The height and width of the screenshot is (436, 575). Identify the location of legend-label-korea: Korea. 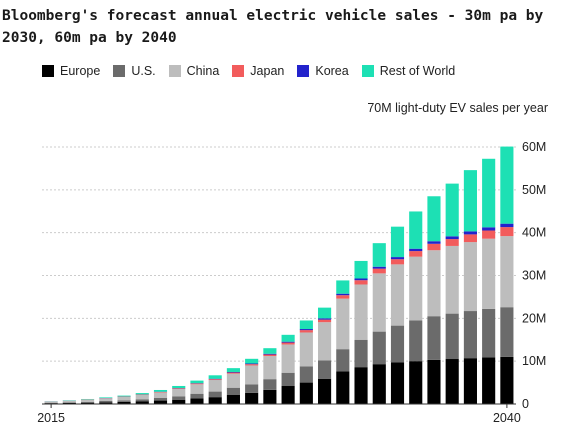
(332, 71).